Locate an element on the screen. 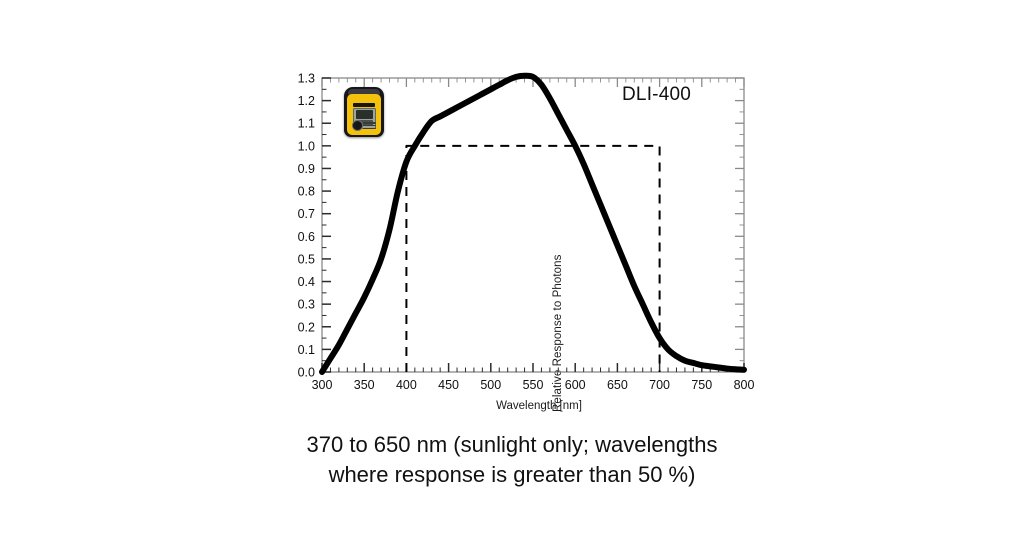 The image size is (1024, 555). x-tick-label: 550 is located at coordinates (533, 385).